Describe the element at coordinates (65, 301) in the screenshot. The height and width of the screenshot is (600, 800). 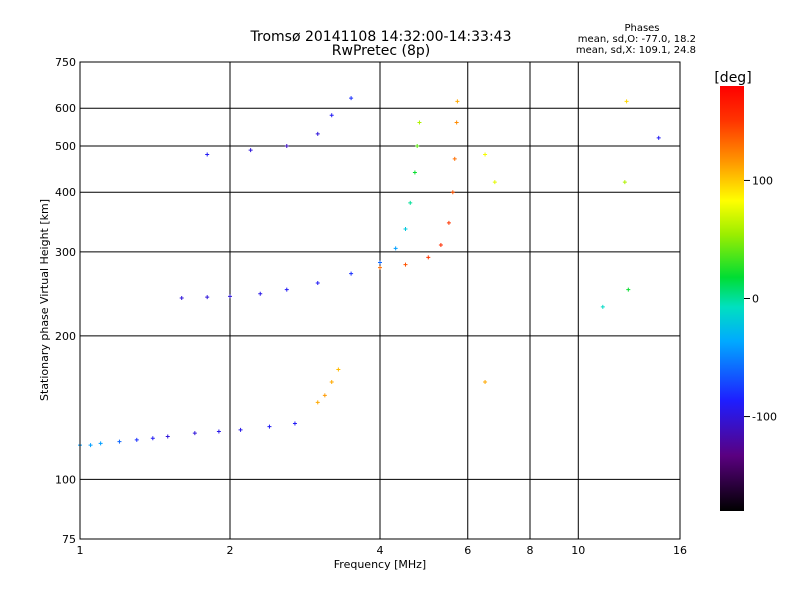
I see `y-axis-ticks: 75 100 200 300 400 500 600 750` at that location.